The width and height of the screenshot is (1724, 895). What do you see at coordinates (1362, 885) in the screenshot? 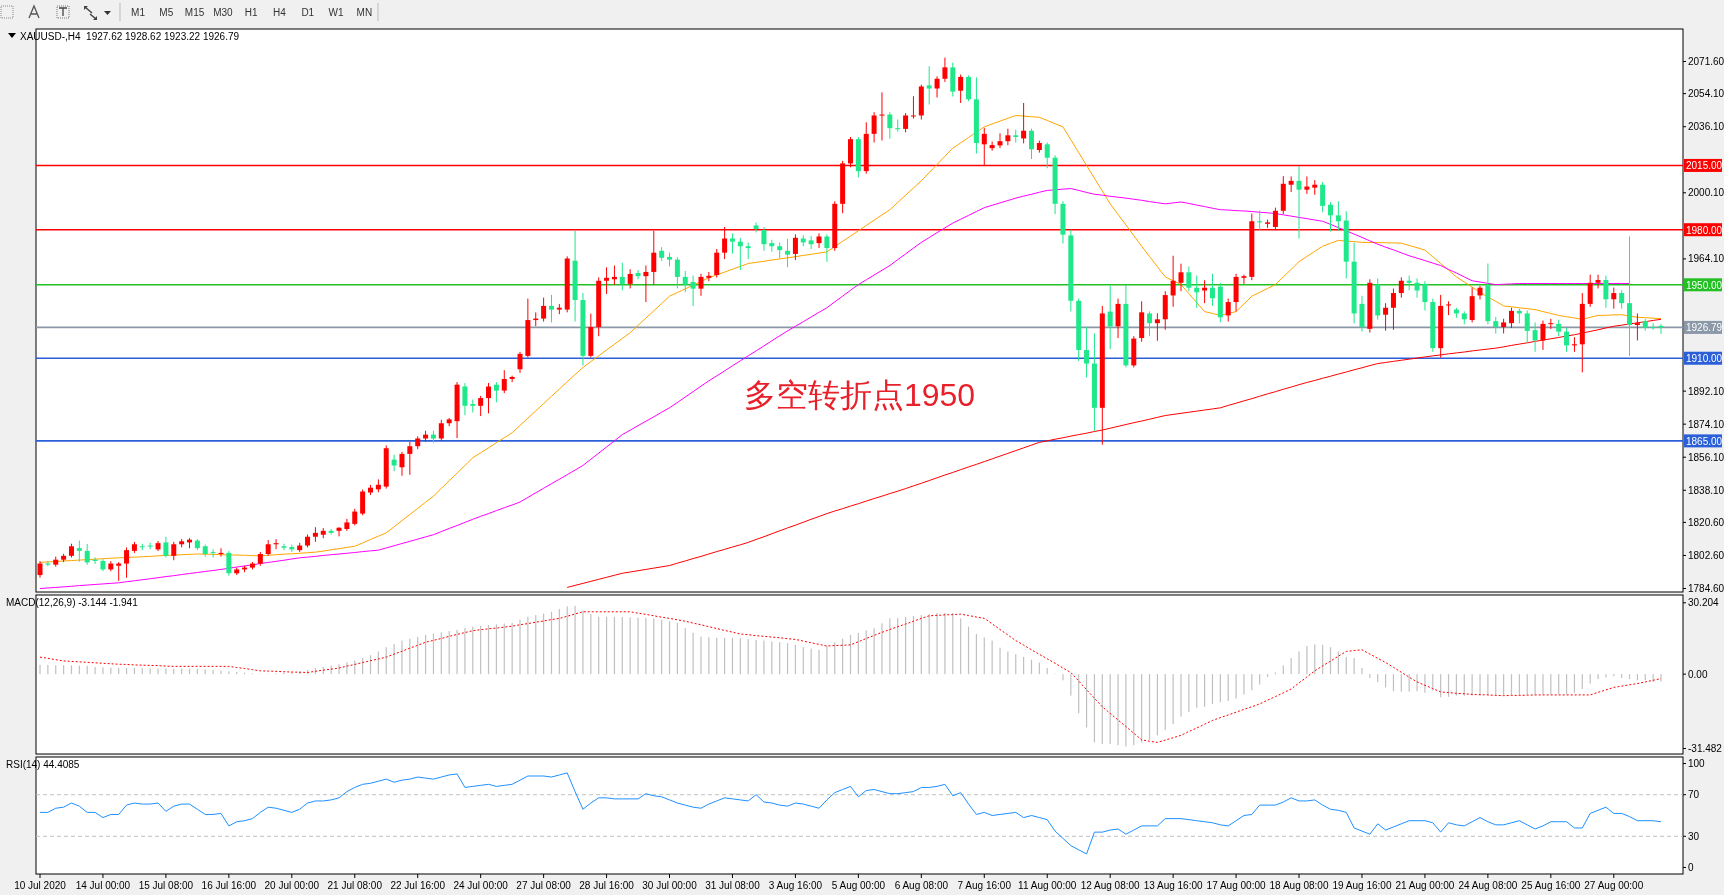
I see `x-tick-label: 19 Aug 16:00` at bounding box center [1362, 885].